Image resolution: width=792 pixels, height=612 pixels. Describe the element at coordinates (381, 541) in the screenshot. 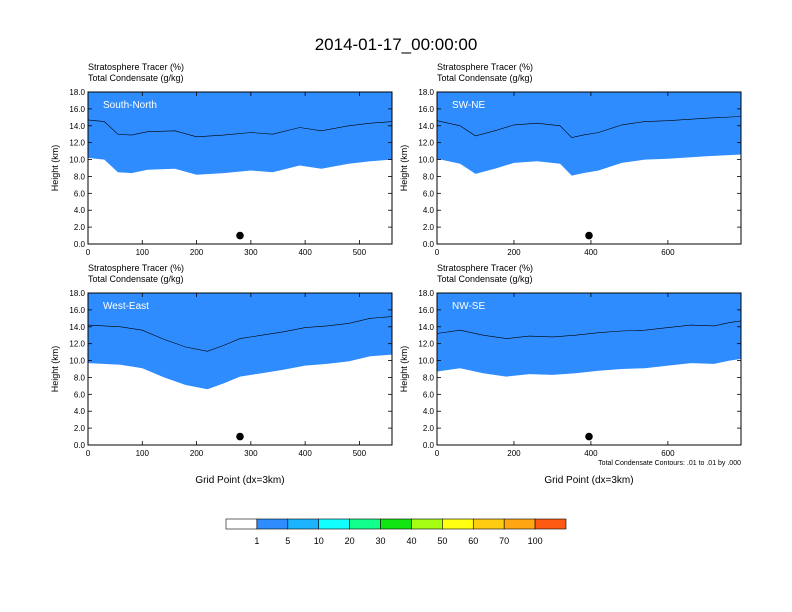

I see `colorbar-label: 30` at that location.